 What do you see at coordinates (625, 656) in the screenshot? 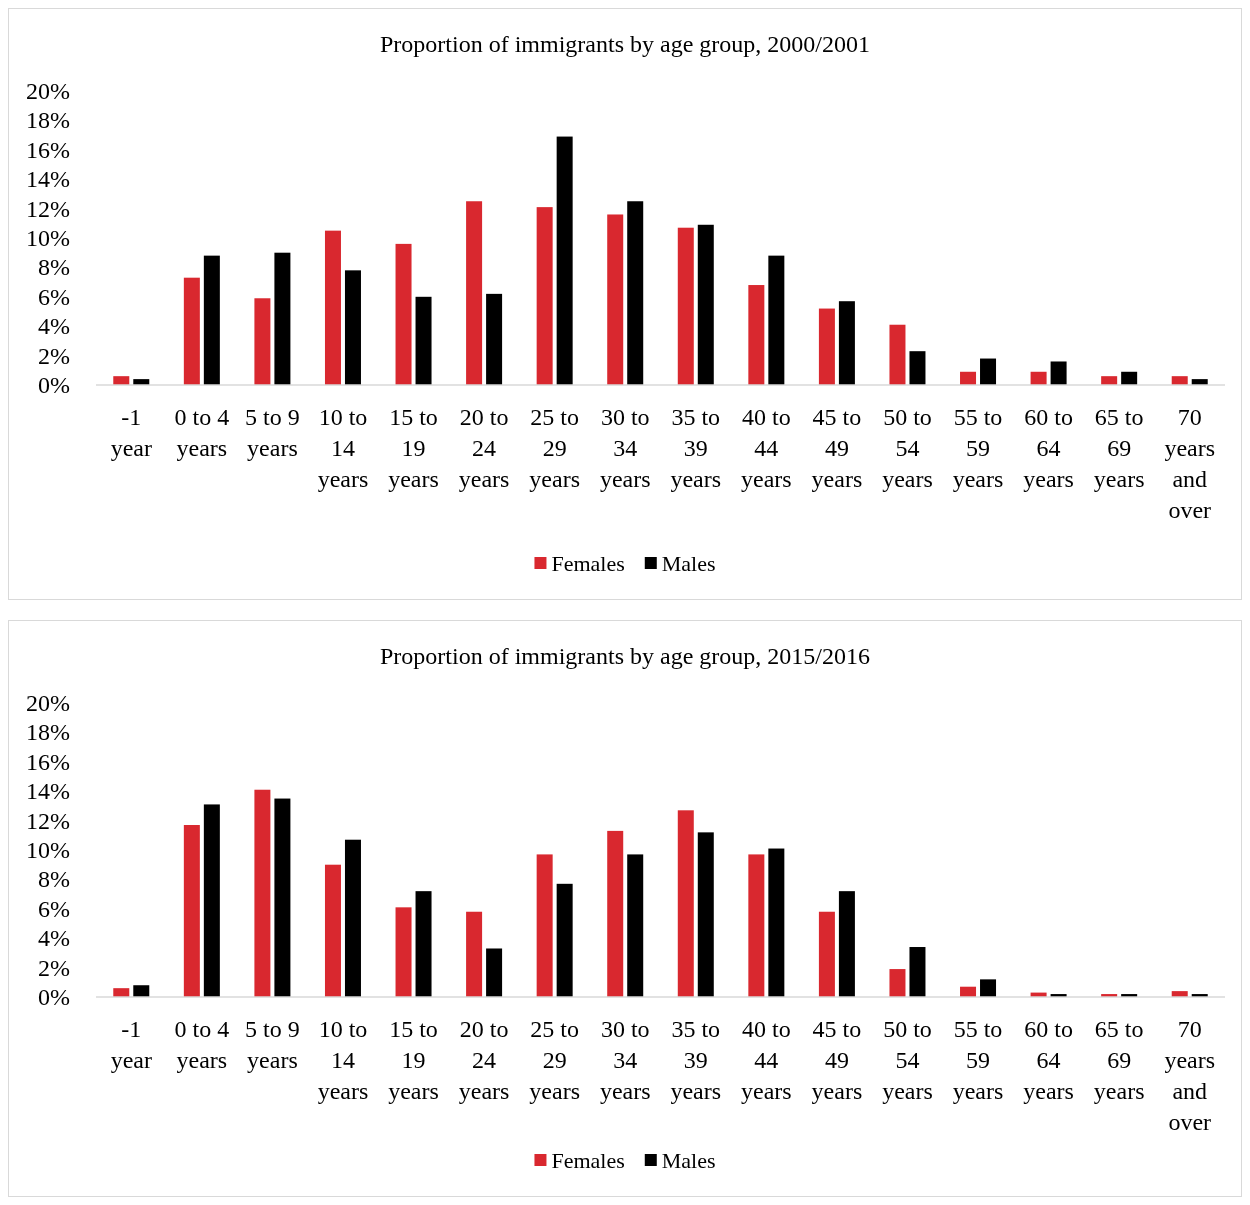
I see `chart-title: Proportion of immigrants by age group, 2015/2016` at bounding box center [625, 656].